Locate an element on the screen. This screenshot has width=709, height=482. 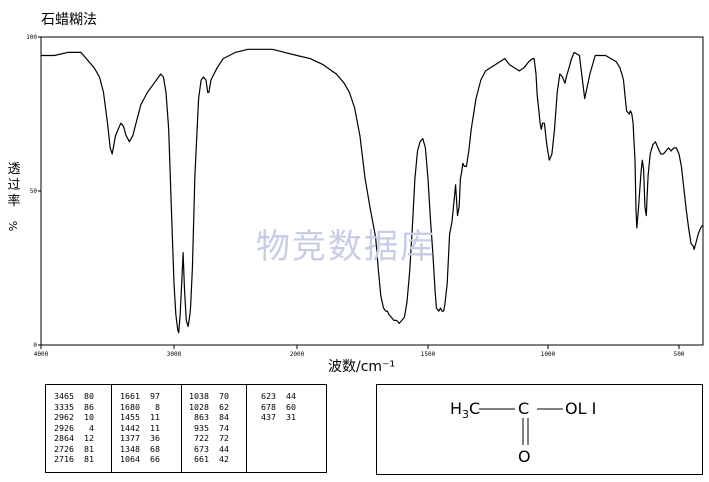
x-tick-label: 3000 is located at coordinates (174, 354).